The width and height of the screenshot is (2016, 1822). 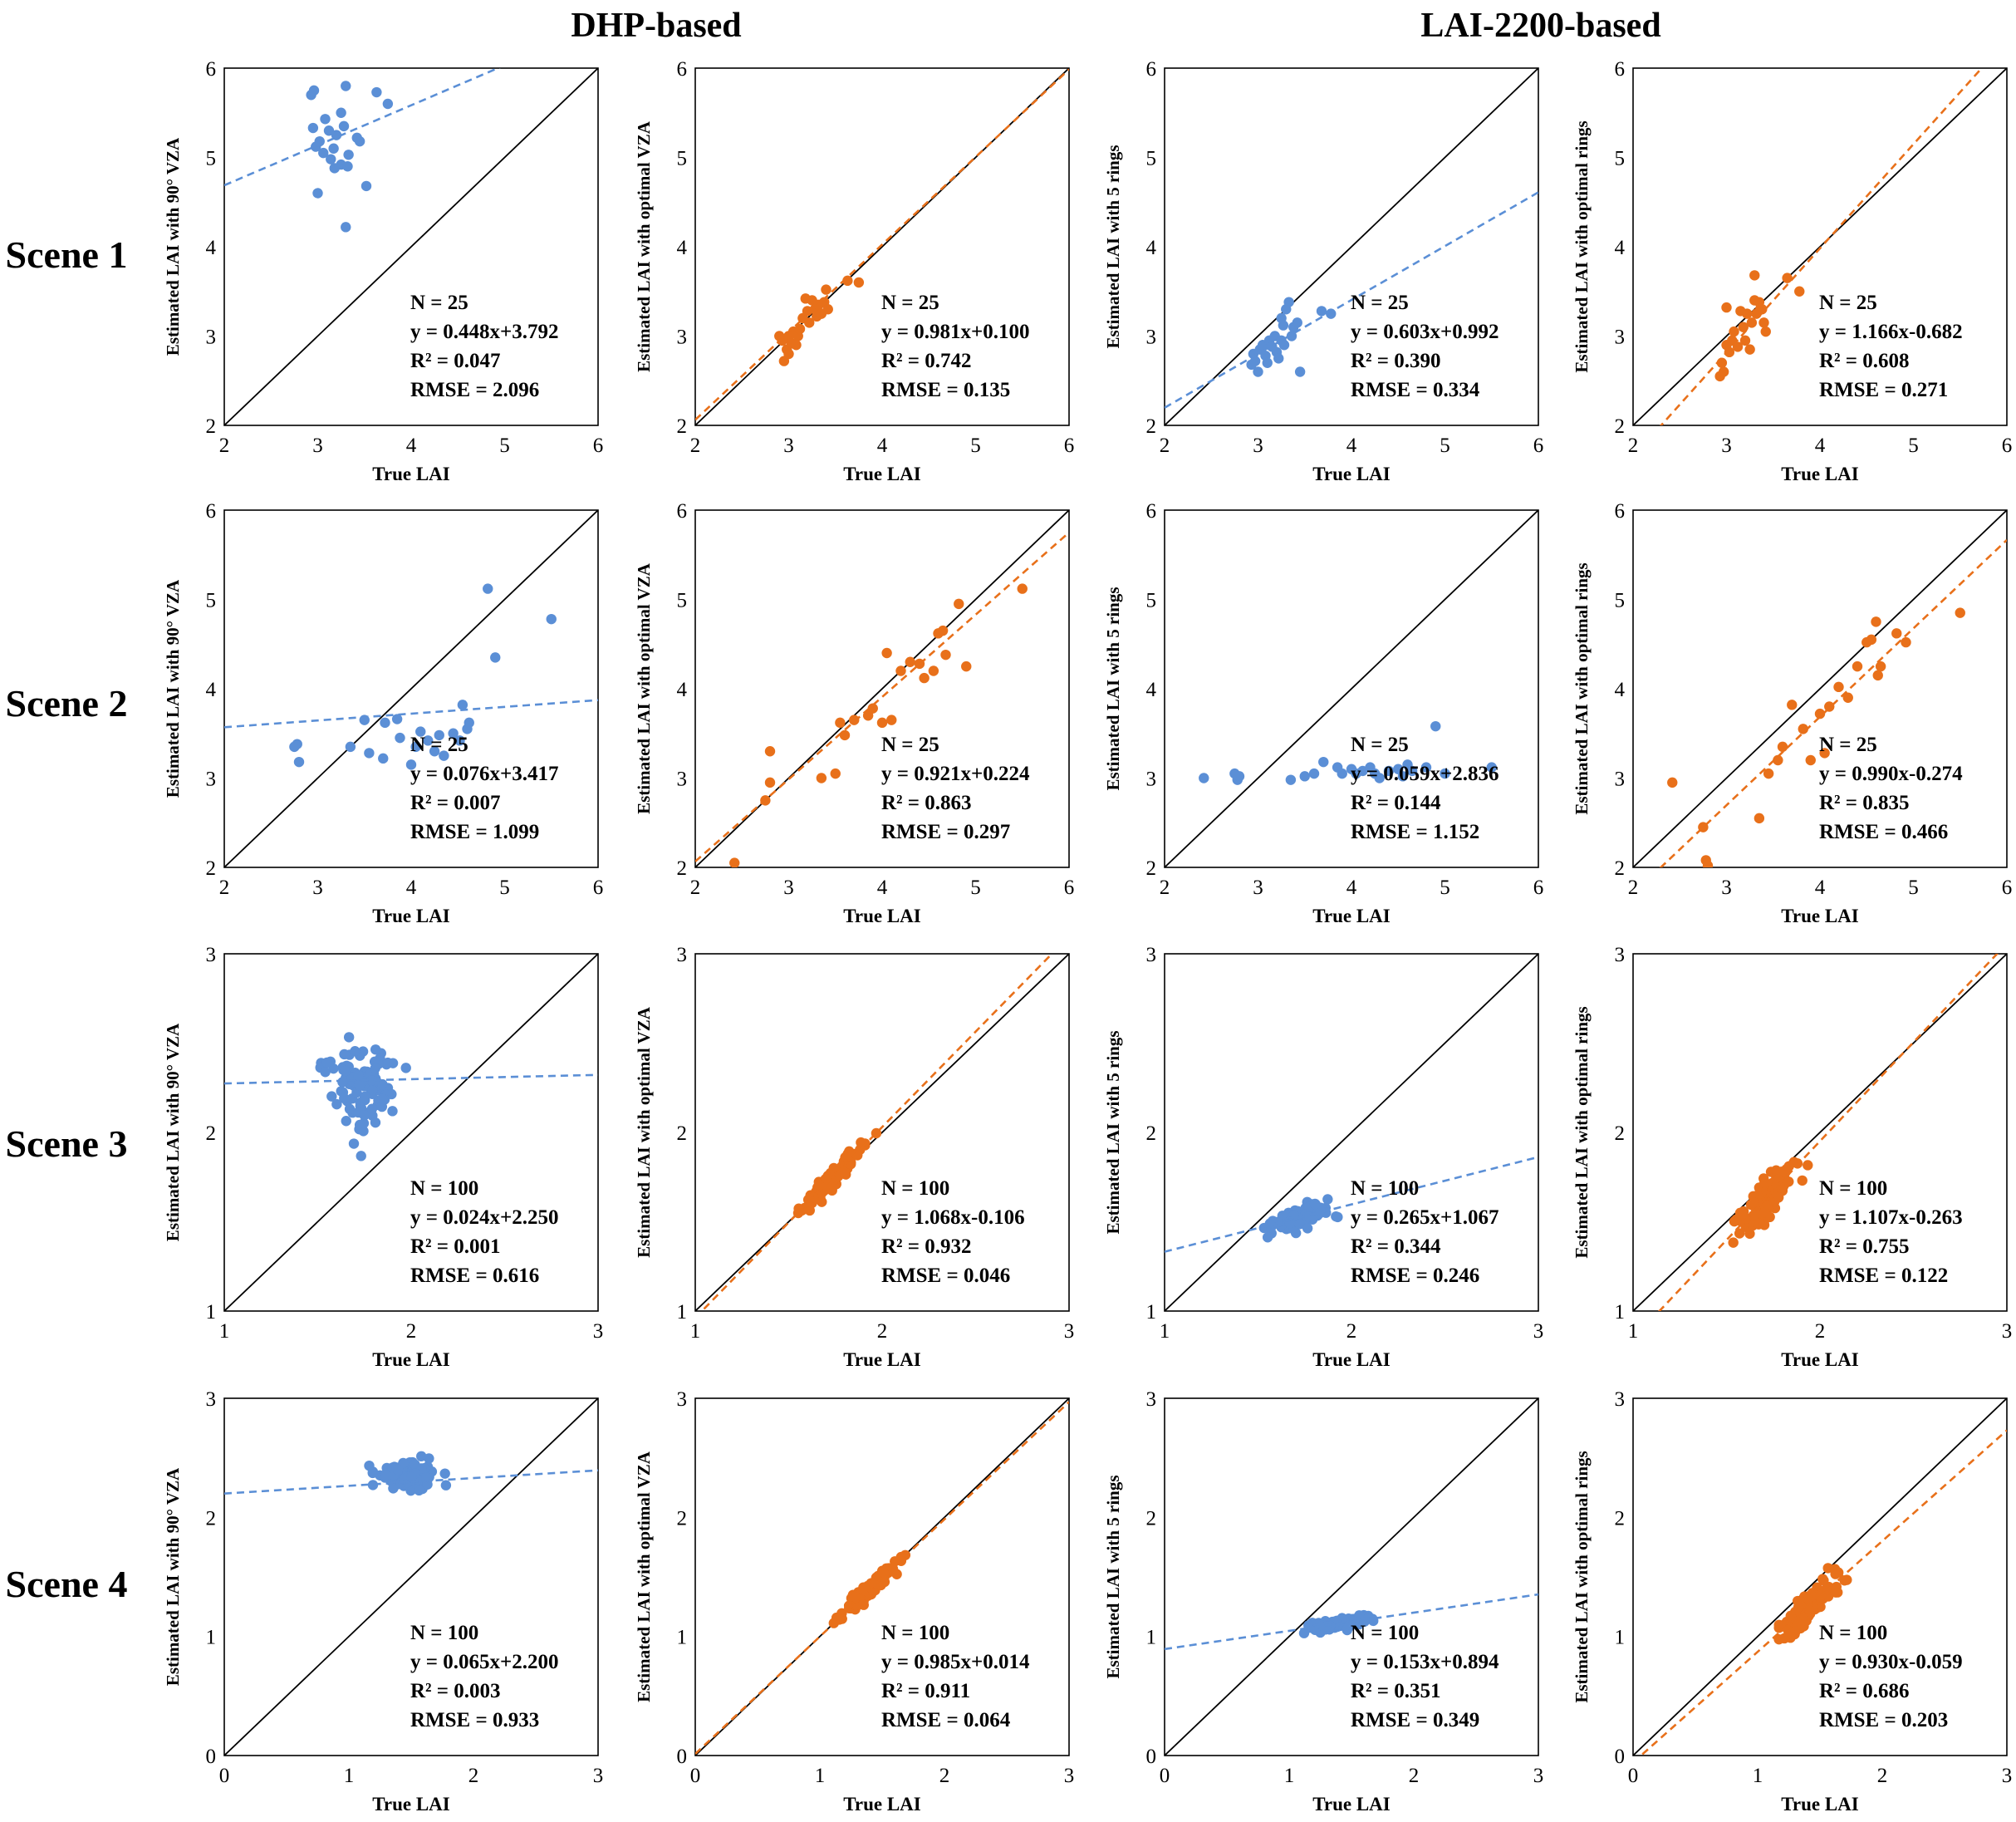 What do you see at coordinates (883, 446) in the screenshot?
I see `x-tick-label: 4` at bounding box center [883, 446].